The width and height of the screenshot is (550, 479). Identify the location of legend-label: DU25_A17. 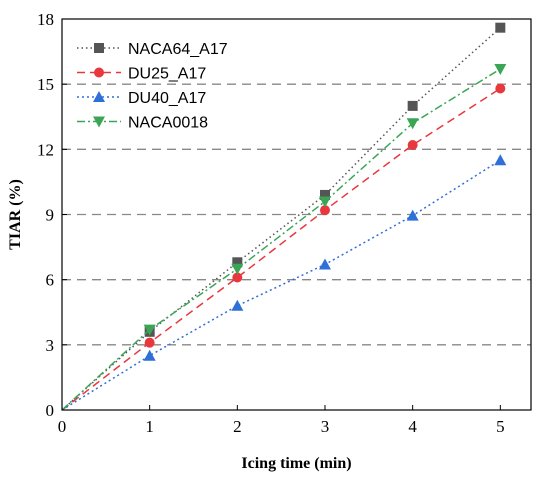
(167, 74).